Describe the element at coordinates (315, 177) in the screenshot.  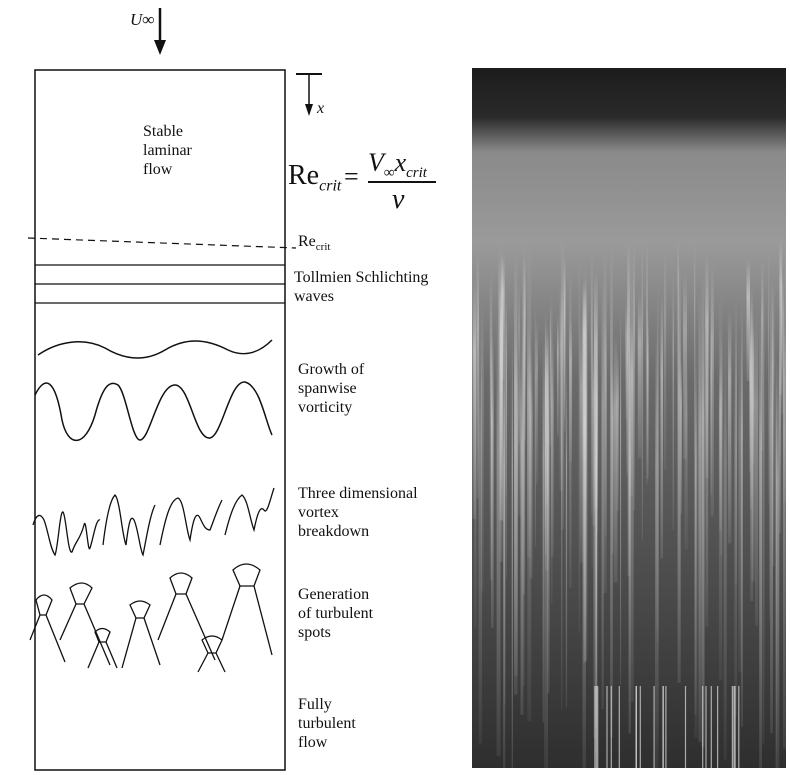
I see `formula-lhs: Recrit` at that location.